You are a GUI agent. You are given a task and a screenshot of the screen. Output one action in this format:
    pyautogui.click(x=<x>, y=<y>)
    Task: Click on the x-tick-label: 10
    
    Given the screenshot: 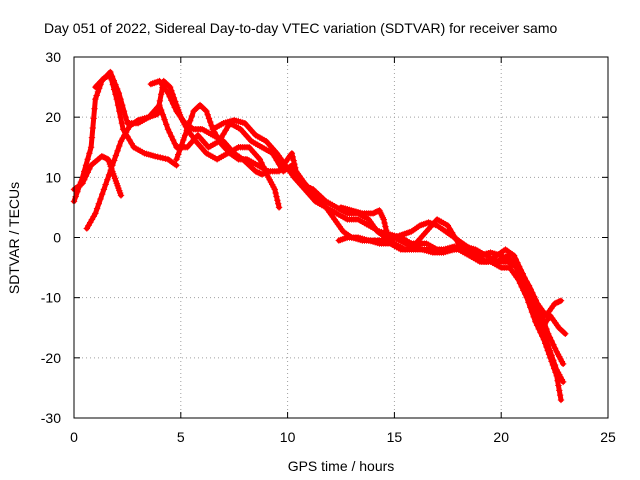 What is the action you would take?
    pyautogui.click(x=288, y=437)
    